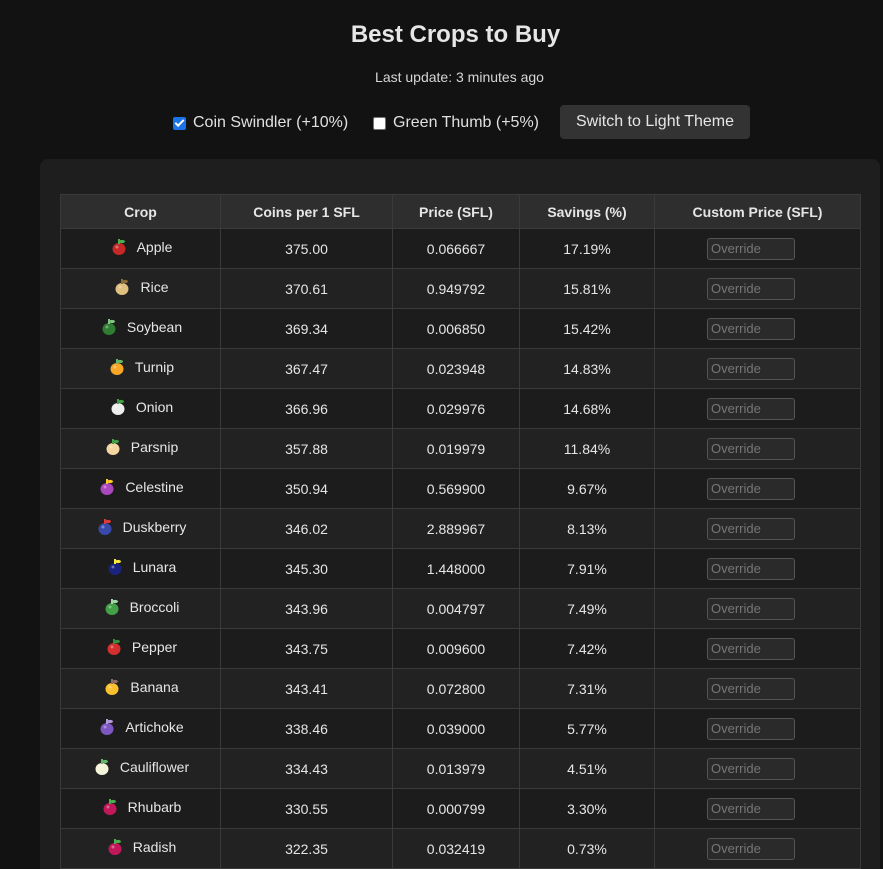  I want to click on table-row: Celestine 350.94 0.569900 9.67%, so click(460, 488).